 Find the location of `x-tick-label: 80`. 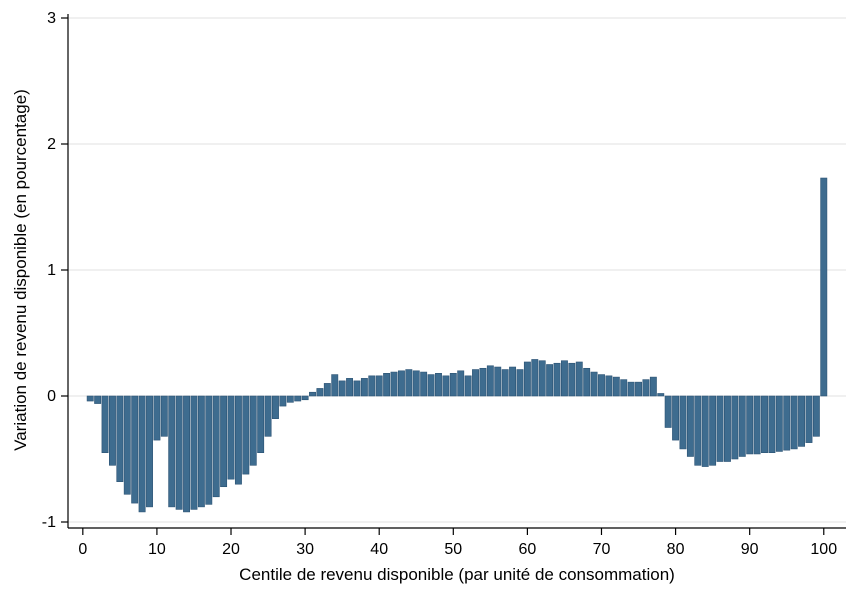

x-tick-label: 80 is located at coordinates (676, 549).